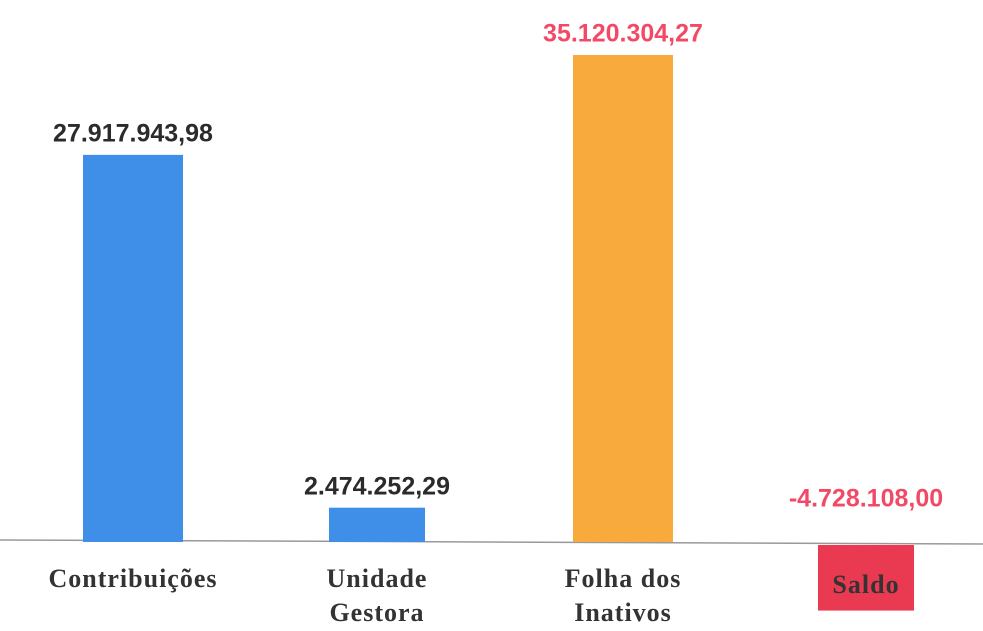 The width and height of the screenshot is (983, 631). What do you see at coordinates (866, 584) in the screenshot?
I see `category-label: Saldo` at bounding box center [866, 584].